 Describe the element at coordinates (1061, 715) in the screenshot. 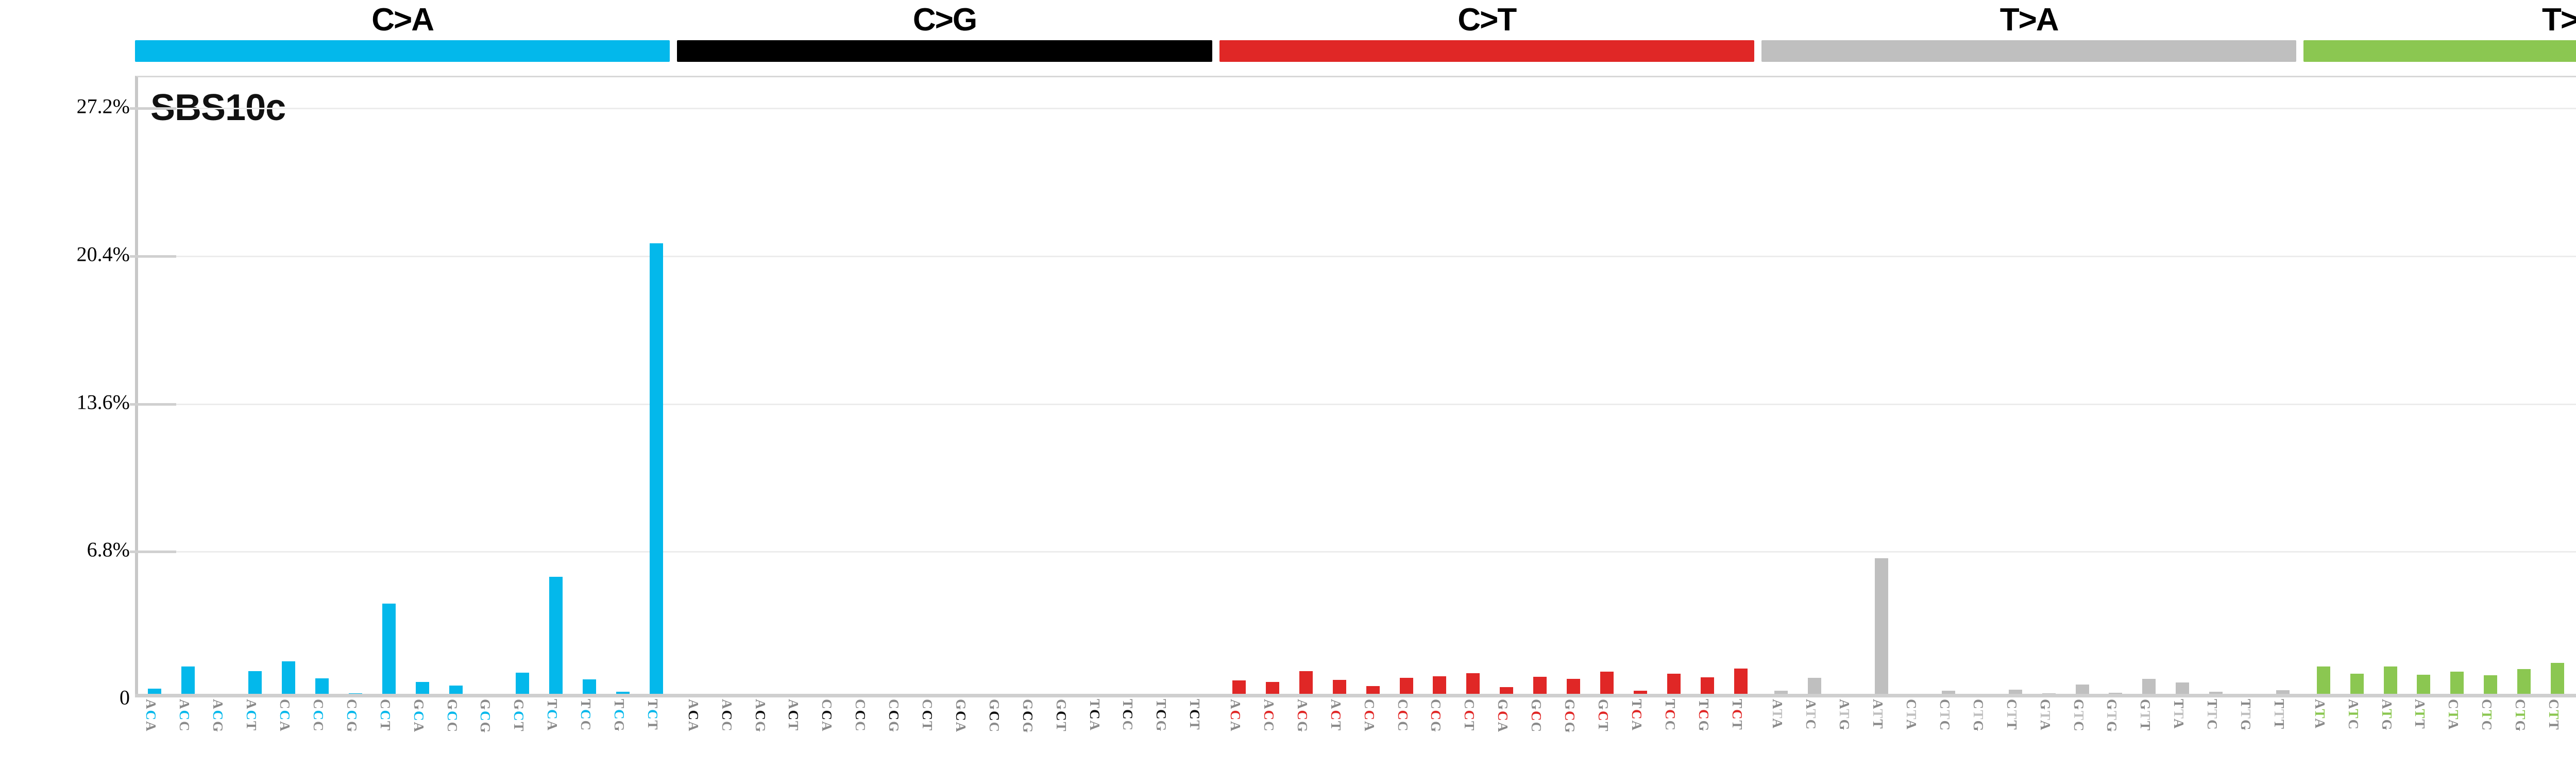

I see `x-tick-CtoG-GCT: GCT` at that location.